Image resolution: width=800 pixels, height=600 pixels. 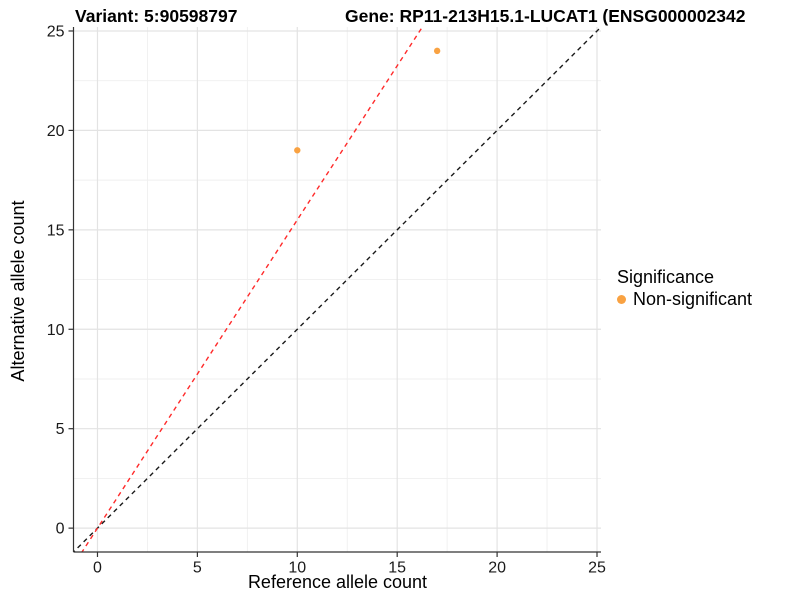 I want to click on legend-entry: Non-significant, so click(x=684, y=299).